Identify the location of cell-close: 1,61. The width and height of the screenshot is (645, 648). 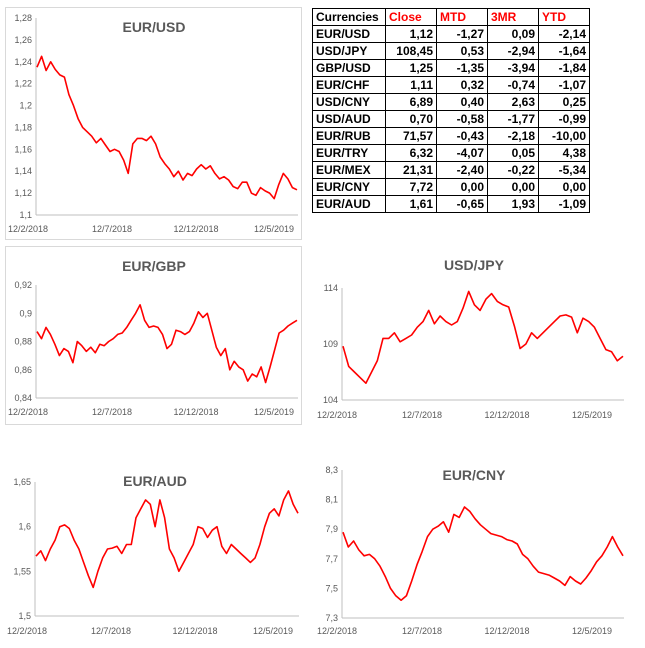
(411, 204).